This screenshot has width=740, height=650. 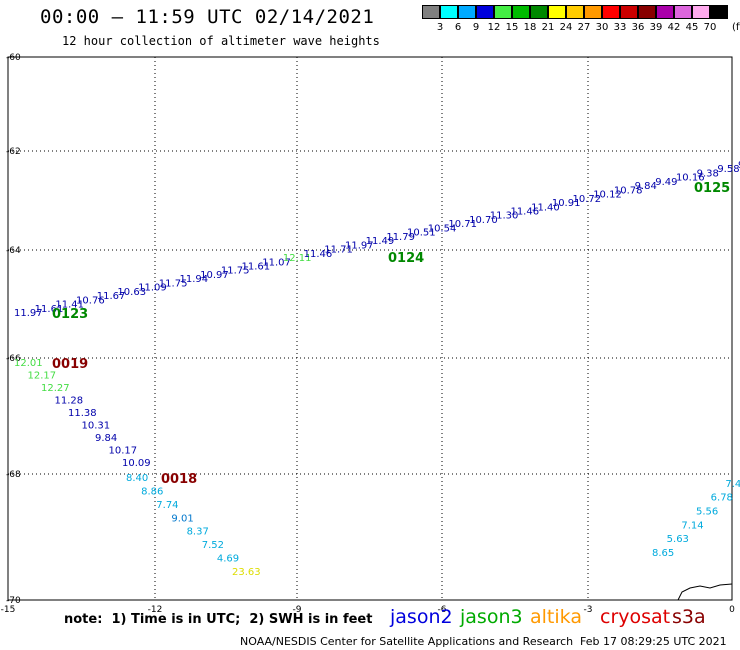 I want to click on scale-label: 18, so click(x=530, y=27).